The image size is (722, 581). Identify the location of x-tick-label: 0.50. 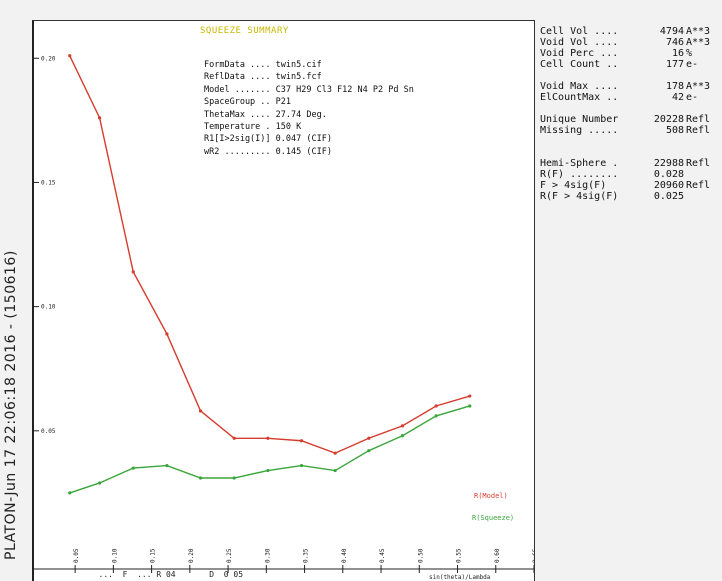
(420, 555).